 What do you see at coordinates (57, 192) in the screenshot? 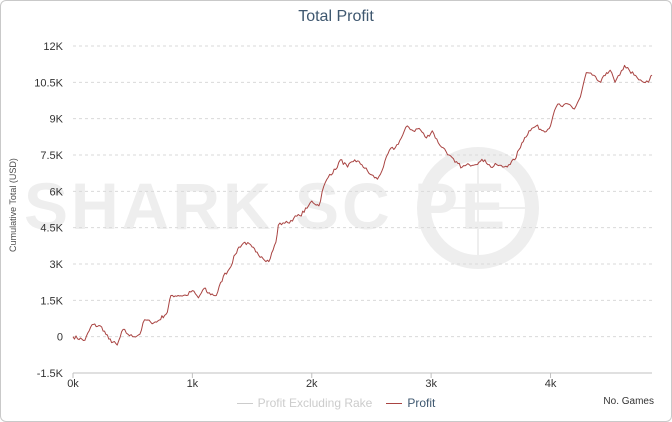
I see `y-tick-label: 6K` at bounding box center [57, 192].